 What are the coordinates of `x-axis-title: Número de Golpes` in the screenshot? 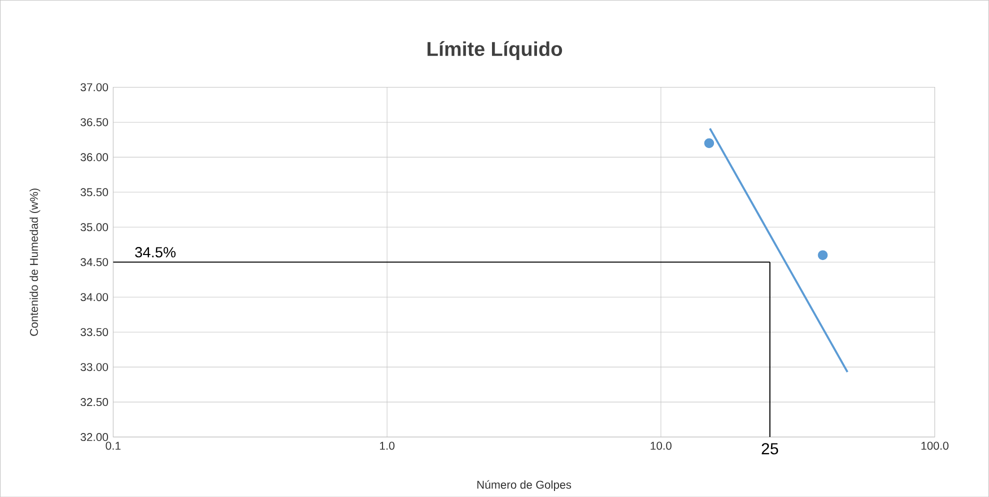 It's located at (524, 485).